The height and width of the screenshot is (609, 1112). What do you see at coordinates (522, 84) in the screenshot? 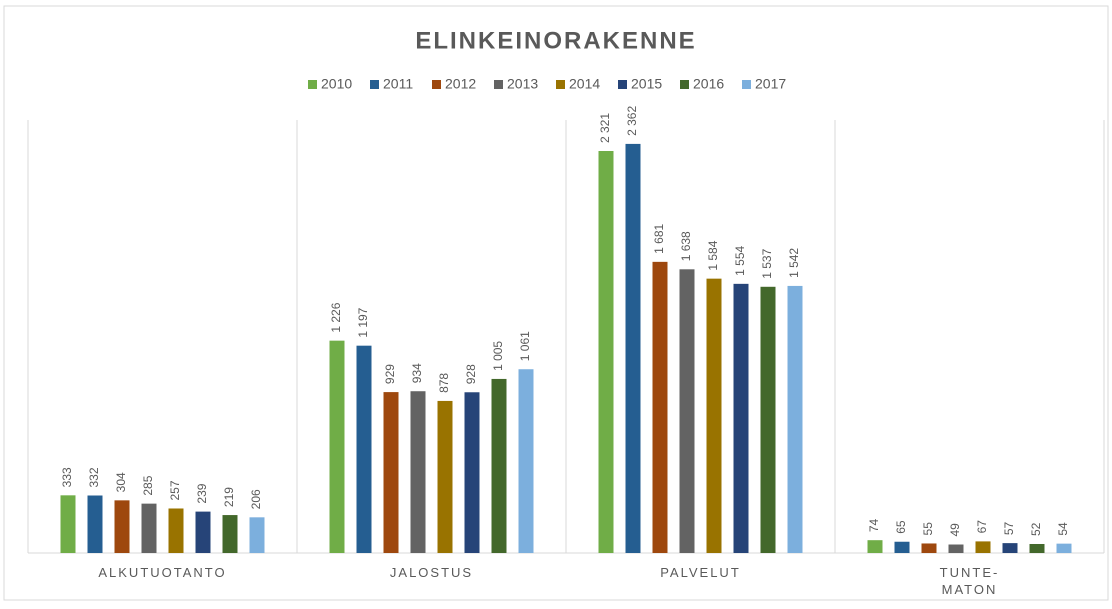
I see `legend-label: 2013` at bounding box center [522, 84].